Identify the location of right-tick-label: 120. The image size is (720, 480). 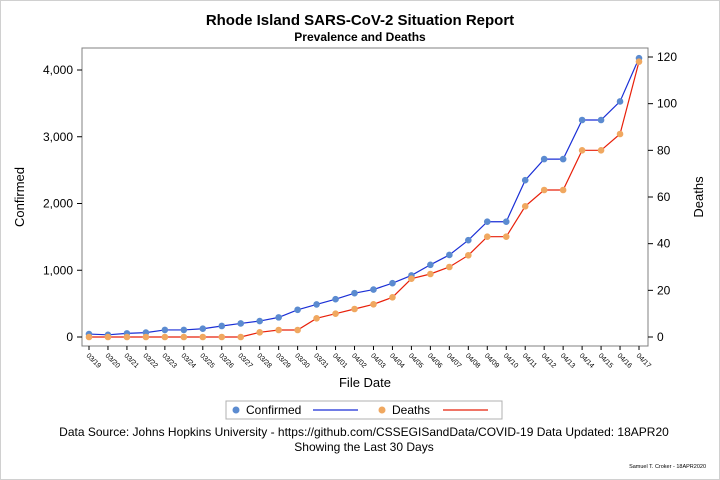
(667, 57).